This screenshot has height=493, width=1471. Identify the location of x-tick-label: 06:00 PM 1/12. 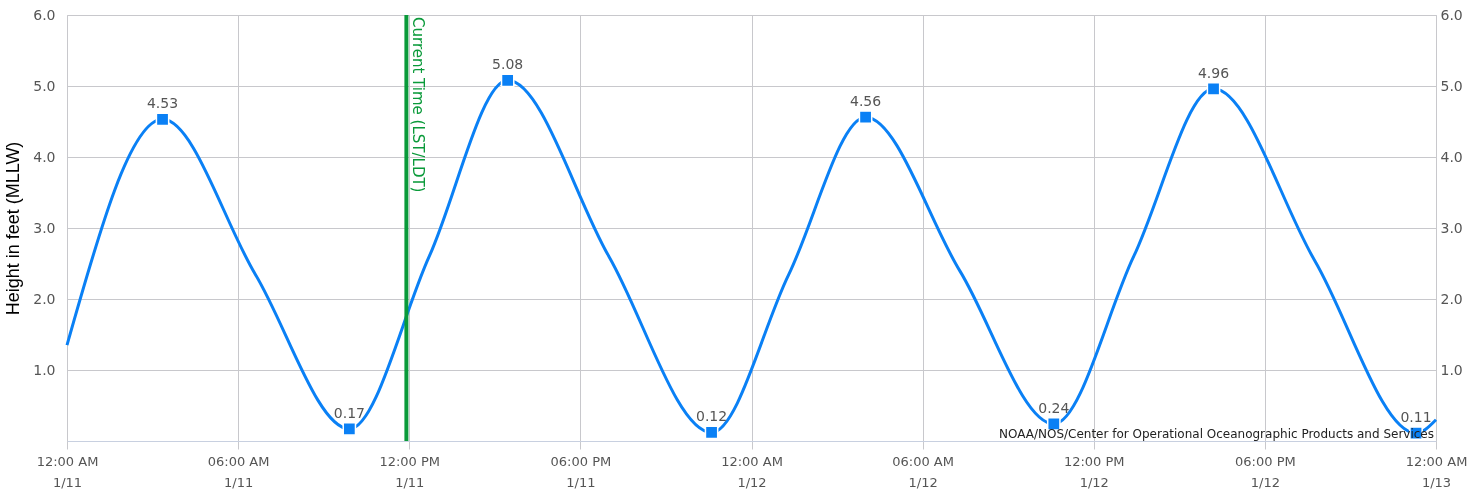
(1265, 471).